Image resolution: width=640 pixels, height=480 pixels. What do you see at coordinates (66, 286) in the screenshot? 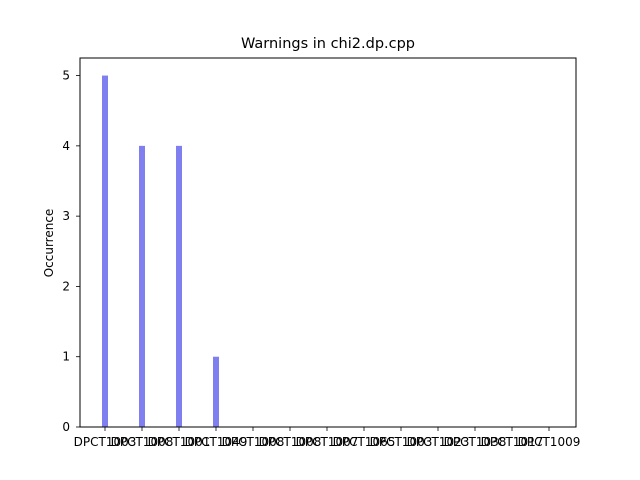
I see `y-tick-label: 2` at bounding box center [66, 286].